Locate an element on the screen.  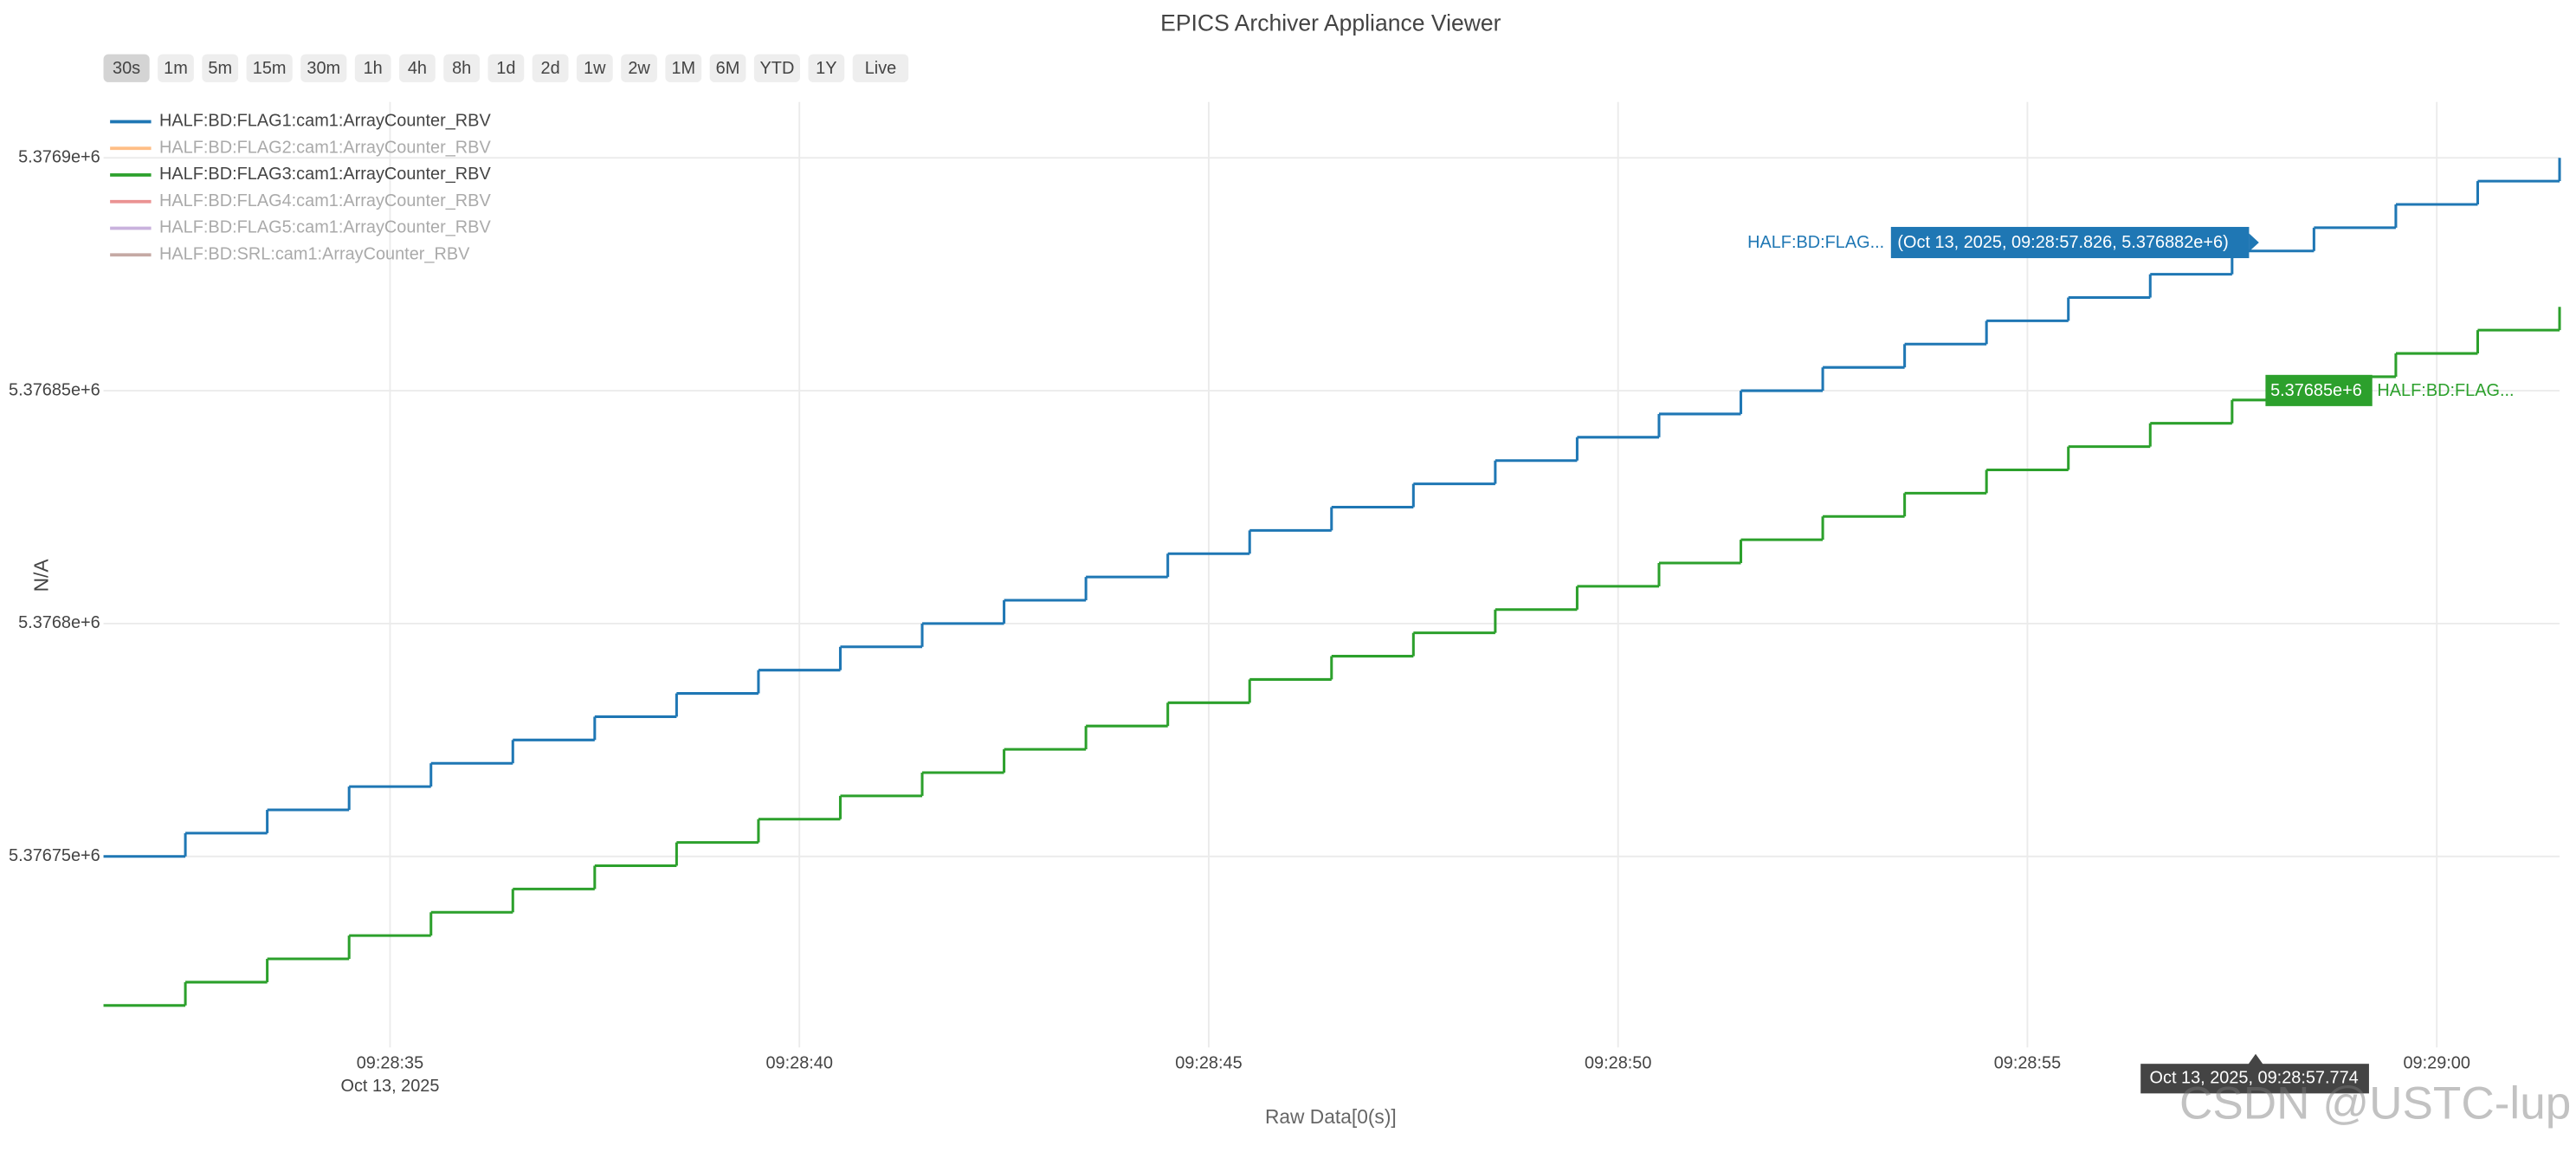
legend-label: HALF:BD:FLAG1:cam1:ArrayCounter_RBV is located at coordinates (325, 121).